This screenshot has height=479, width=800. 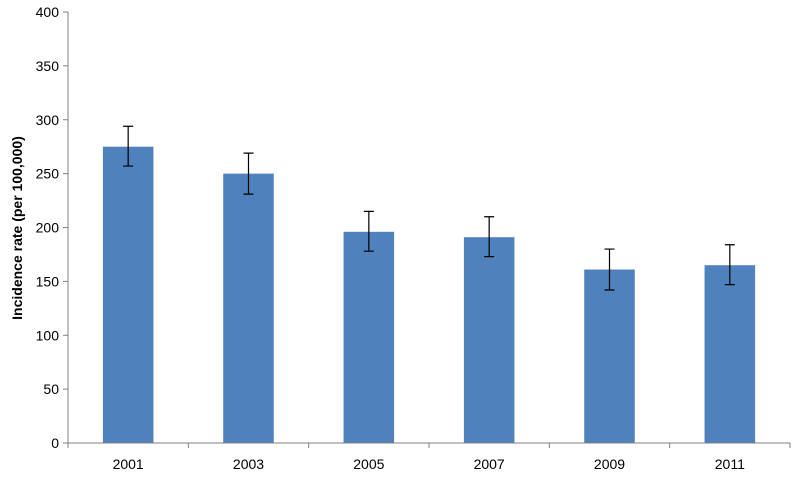 What do you see at coordinates (729, 265) in the screenshot?
I see `error-bar-2011` at bounding box center [729, 265].